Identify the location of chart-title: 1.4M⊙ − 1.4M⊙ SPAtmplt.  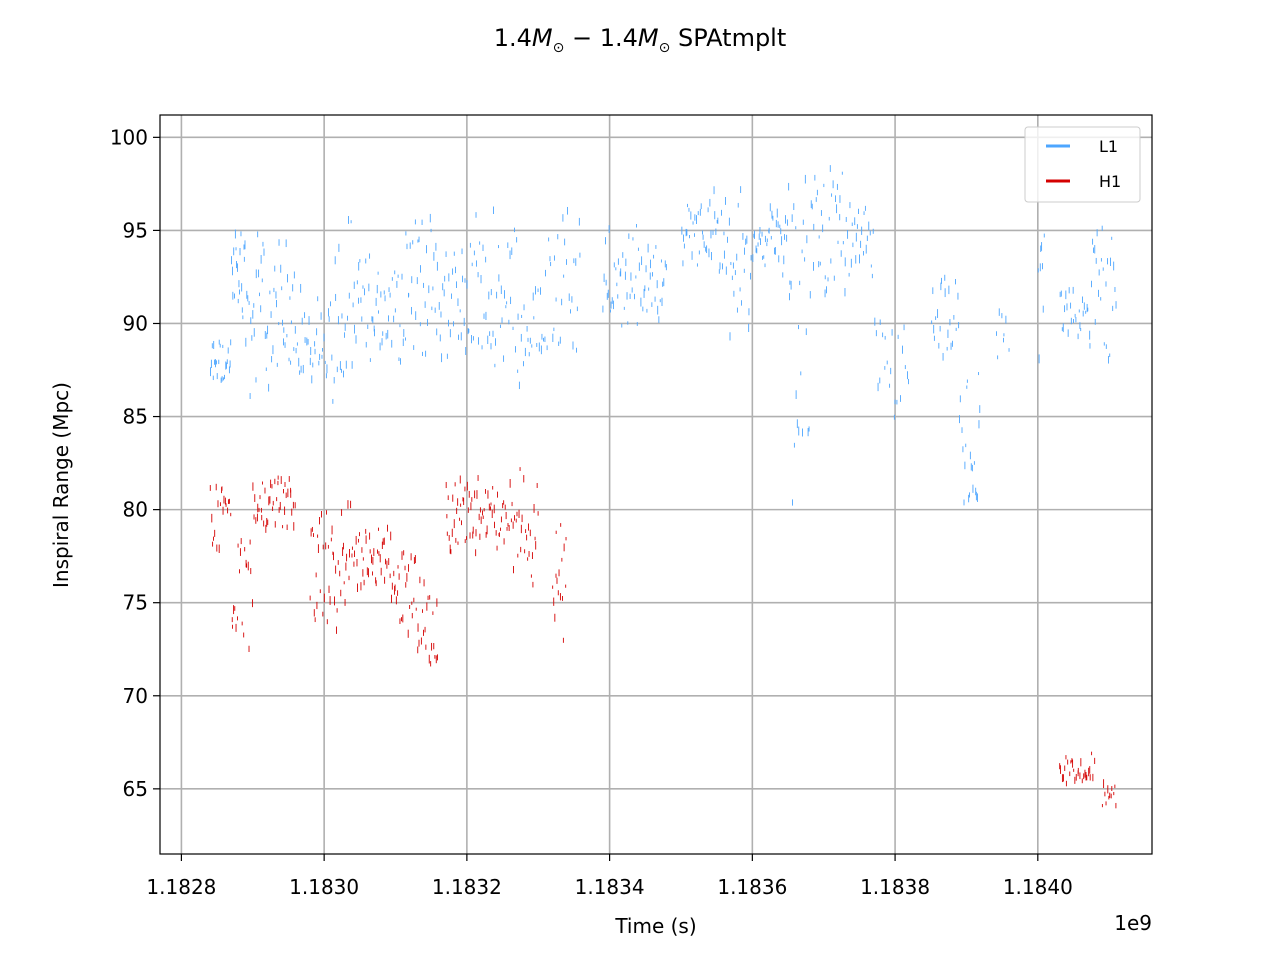
(640, 40).